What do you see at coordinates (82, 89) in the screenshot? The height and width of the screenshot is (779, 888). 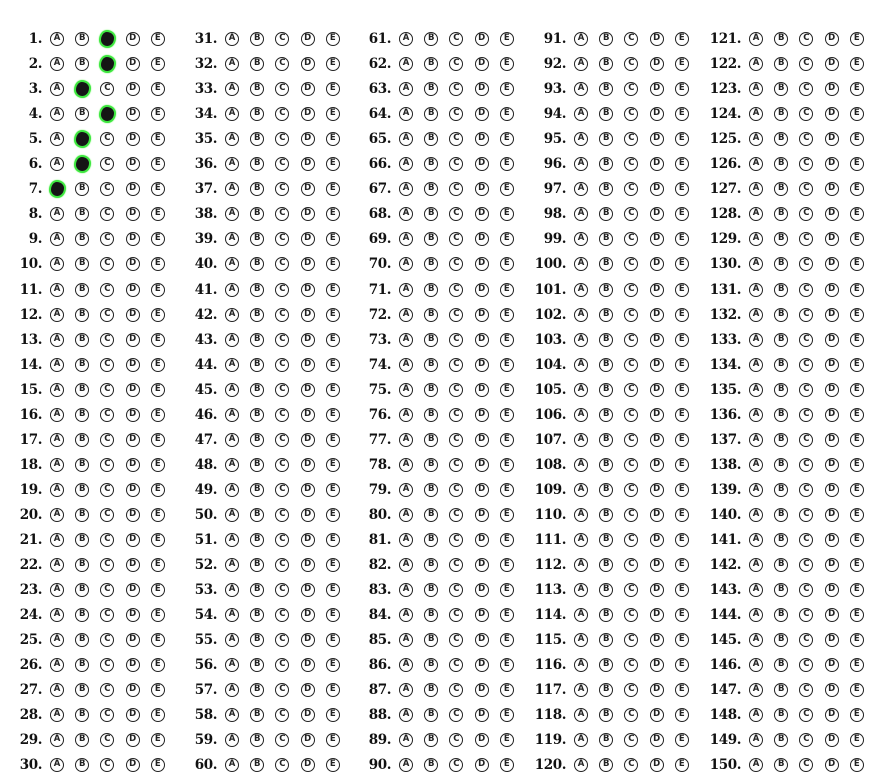 I see `answer-bubble-b-filled: B` at bounding box center [82, 89].